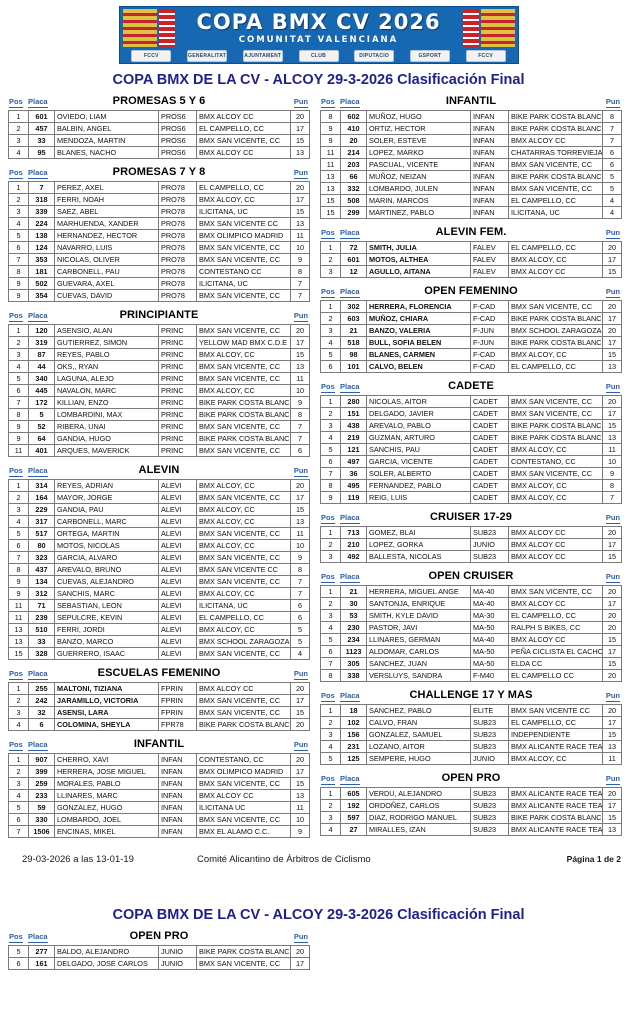  Describe the element at coordinates (353, 817) in the screenshot. I see `cell-plate: 597` at that location.